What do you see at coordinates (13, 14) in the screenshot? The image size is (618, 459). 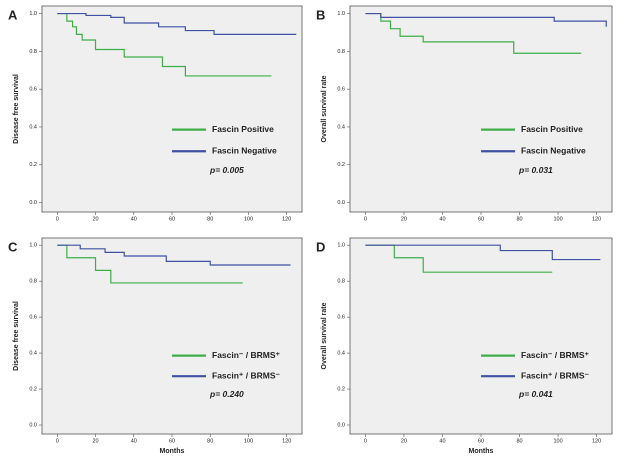 I see `panel-label: A` at bounding box center [13, 14].